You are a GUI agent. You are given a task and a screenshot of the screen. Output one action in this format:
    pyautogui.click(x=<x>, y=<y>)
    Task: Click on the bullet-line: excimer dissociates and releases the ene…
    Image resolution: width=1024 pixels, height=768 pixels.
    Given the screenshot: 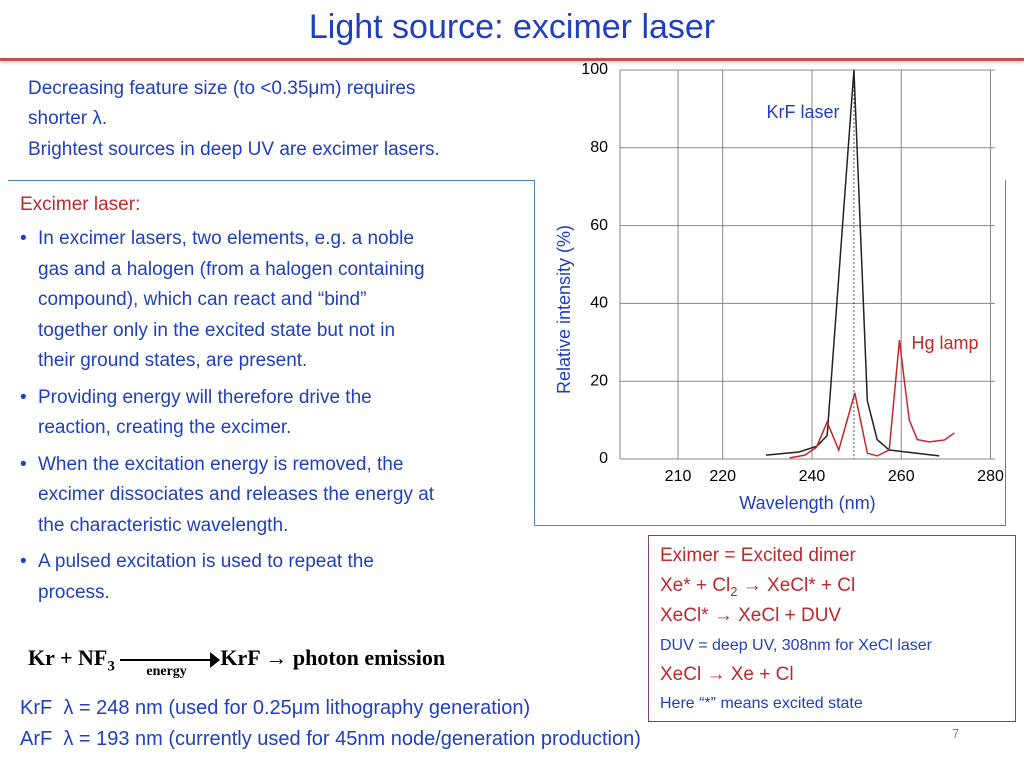 What is the action you would take?
    pyautogui.click(x=236, y=494)
    